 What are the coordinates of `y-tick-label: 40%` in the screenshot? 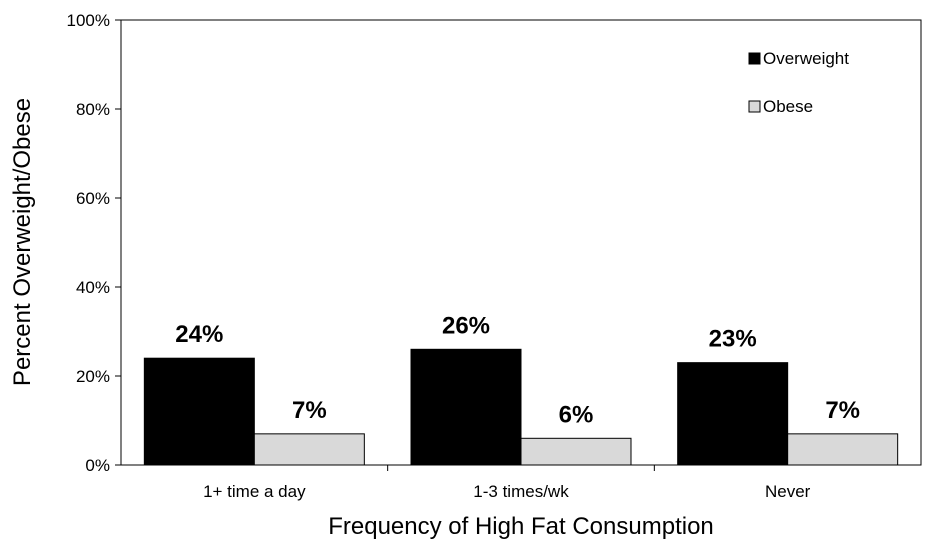 It's located at (93, 287).